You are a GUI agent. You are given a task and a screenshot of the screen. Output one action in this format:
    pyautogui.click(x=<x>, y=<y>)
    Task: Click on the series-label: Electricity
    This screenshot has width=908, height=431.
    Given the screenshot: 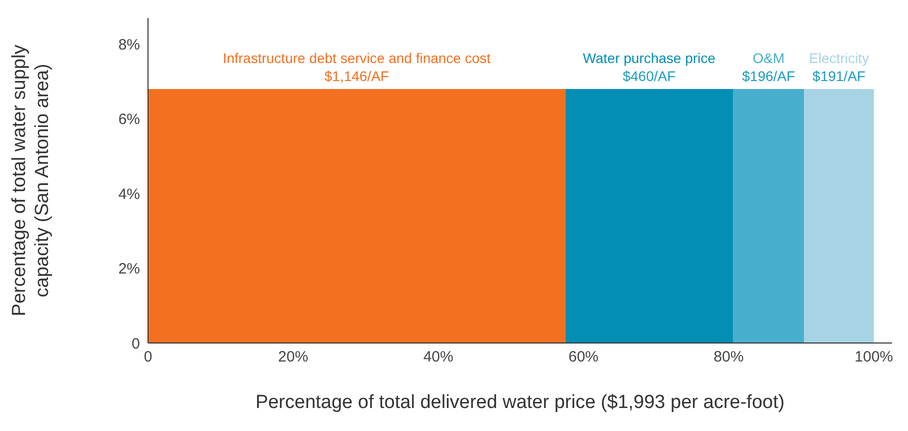 What is the action you would take?
    pyautogui.click(x=839, y=58)
    